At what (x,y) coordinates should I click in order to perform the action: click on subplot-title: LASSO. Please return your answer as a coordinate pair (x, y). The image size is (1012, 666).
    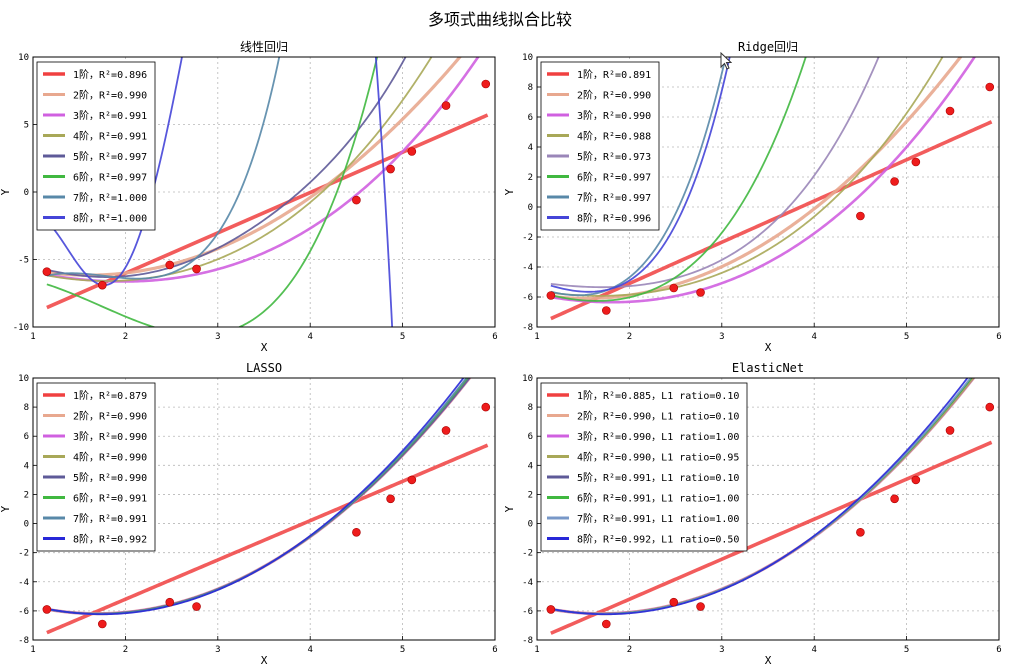
    Looking at the image, I should click on (264, 368).